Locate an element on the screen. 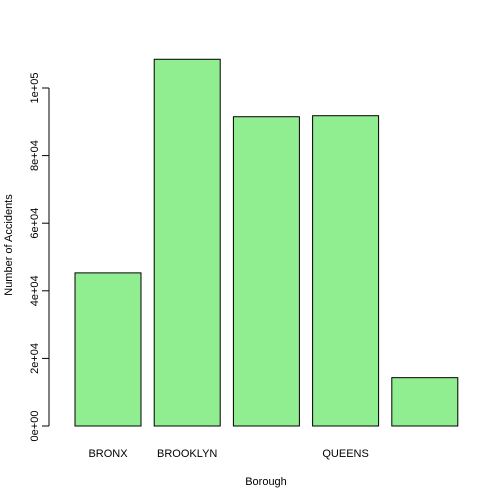  bar-bronx is located at coordinates (108, 349).